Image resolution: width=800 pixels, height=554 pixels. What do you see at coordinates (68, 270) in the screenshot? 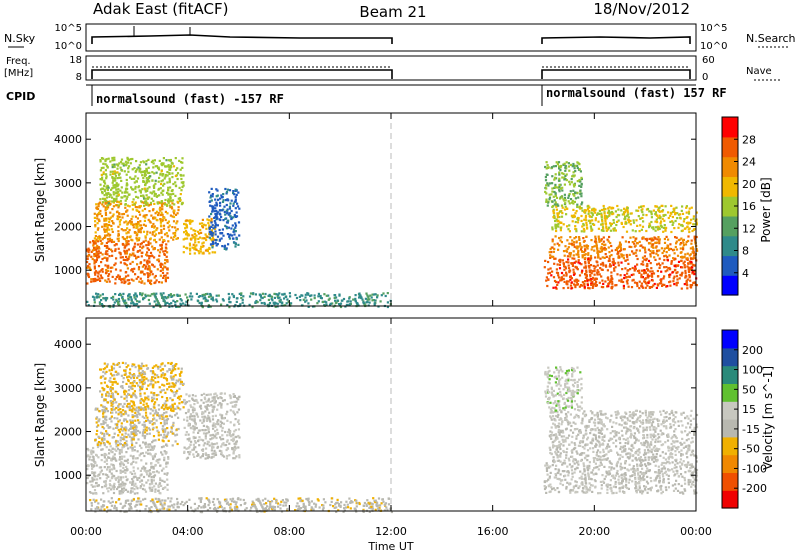
I see `y-tick-label: 1000` at bounding box center [68, 270].